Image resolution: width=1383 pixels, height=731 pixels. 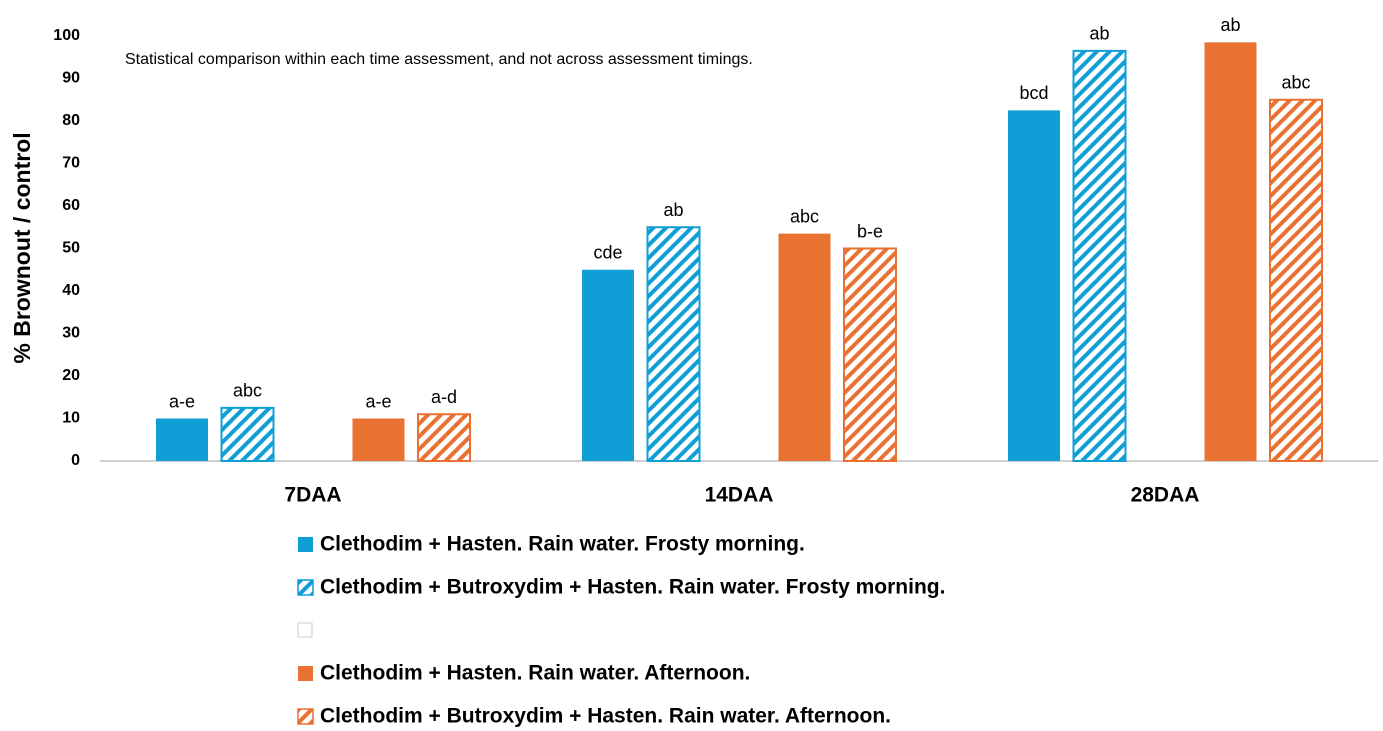 I want to click on y-tick-label: 60, so click(x=71, y=205).